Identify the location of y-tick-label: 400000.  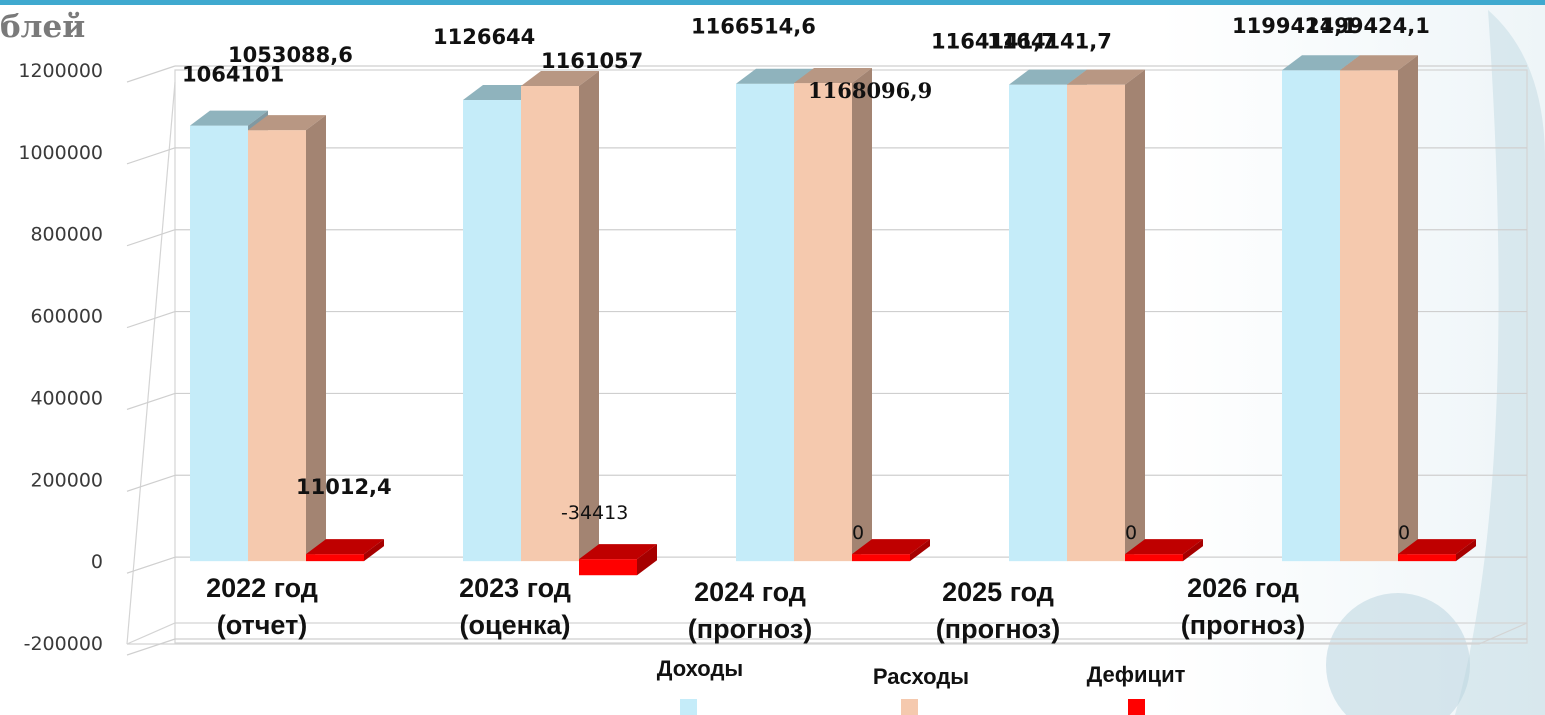
(66, 398).